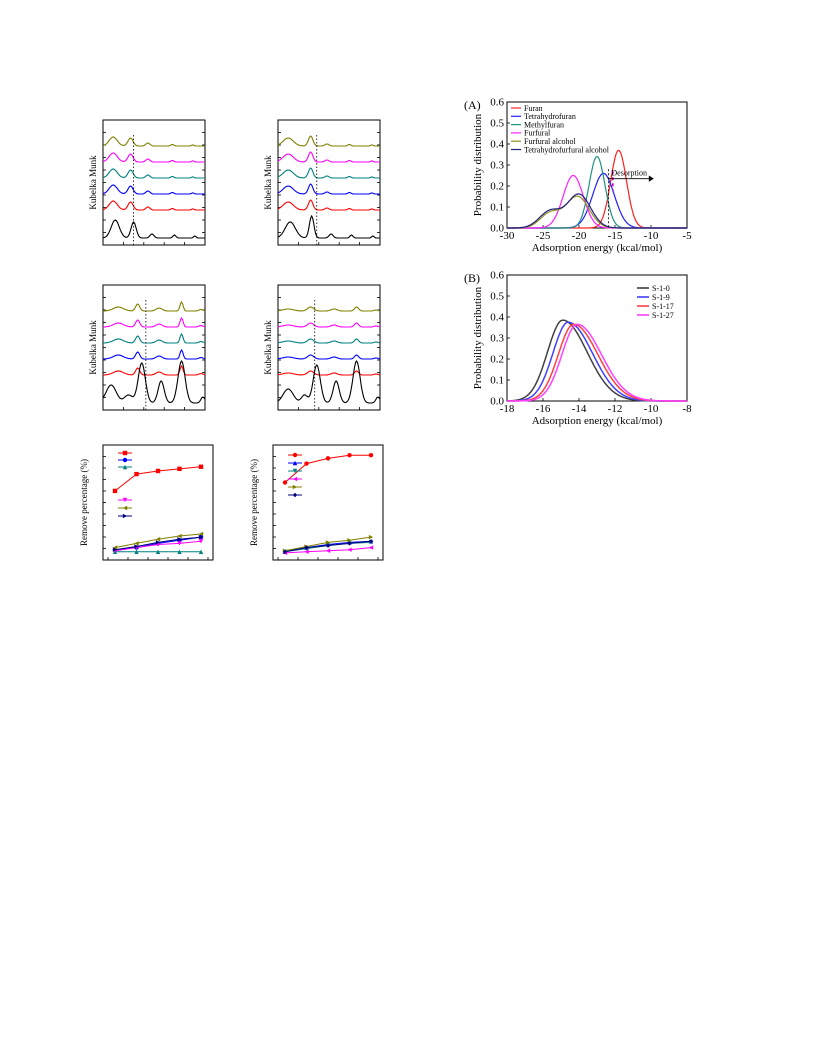  I want to click on spectra-panel-2: Kubelka Munk, so click(322, 182).